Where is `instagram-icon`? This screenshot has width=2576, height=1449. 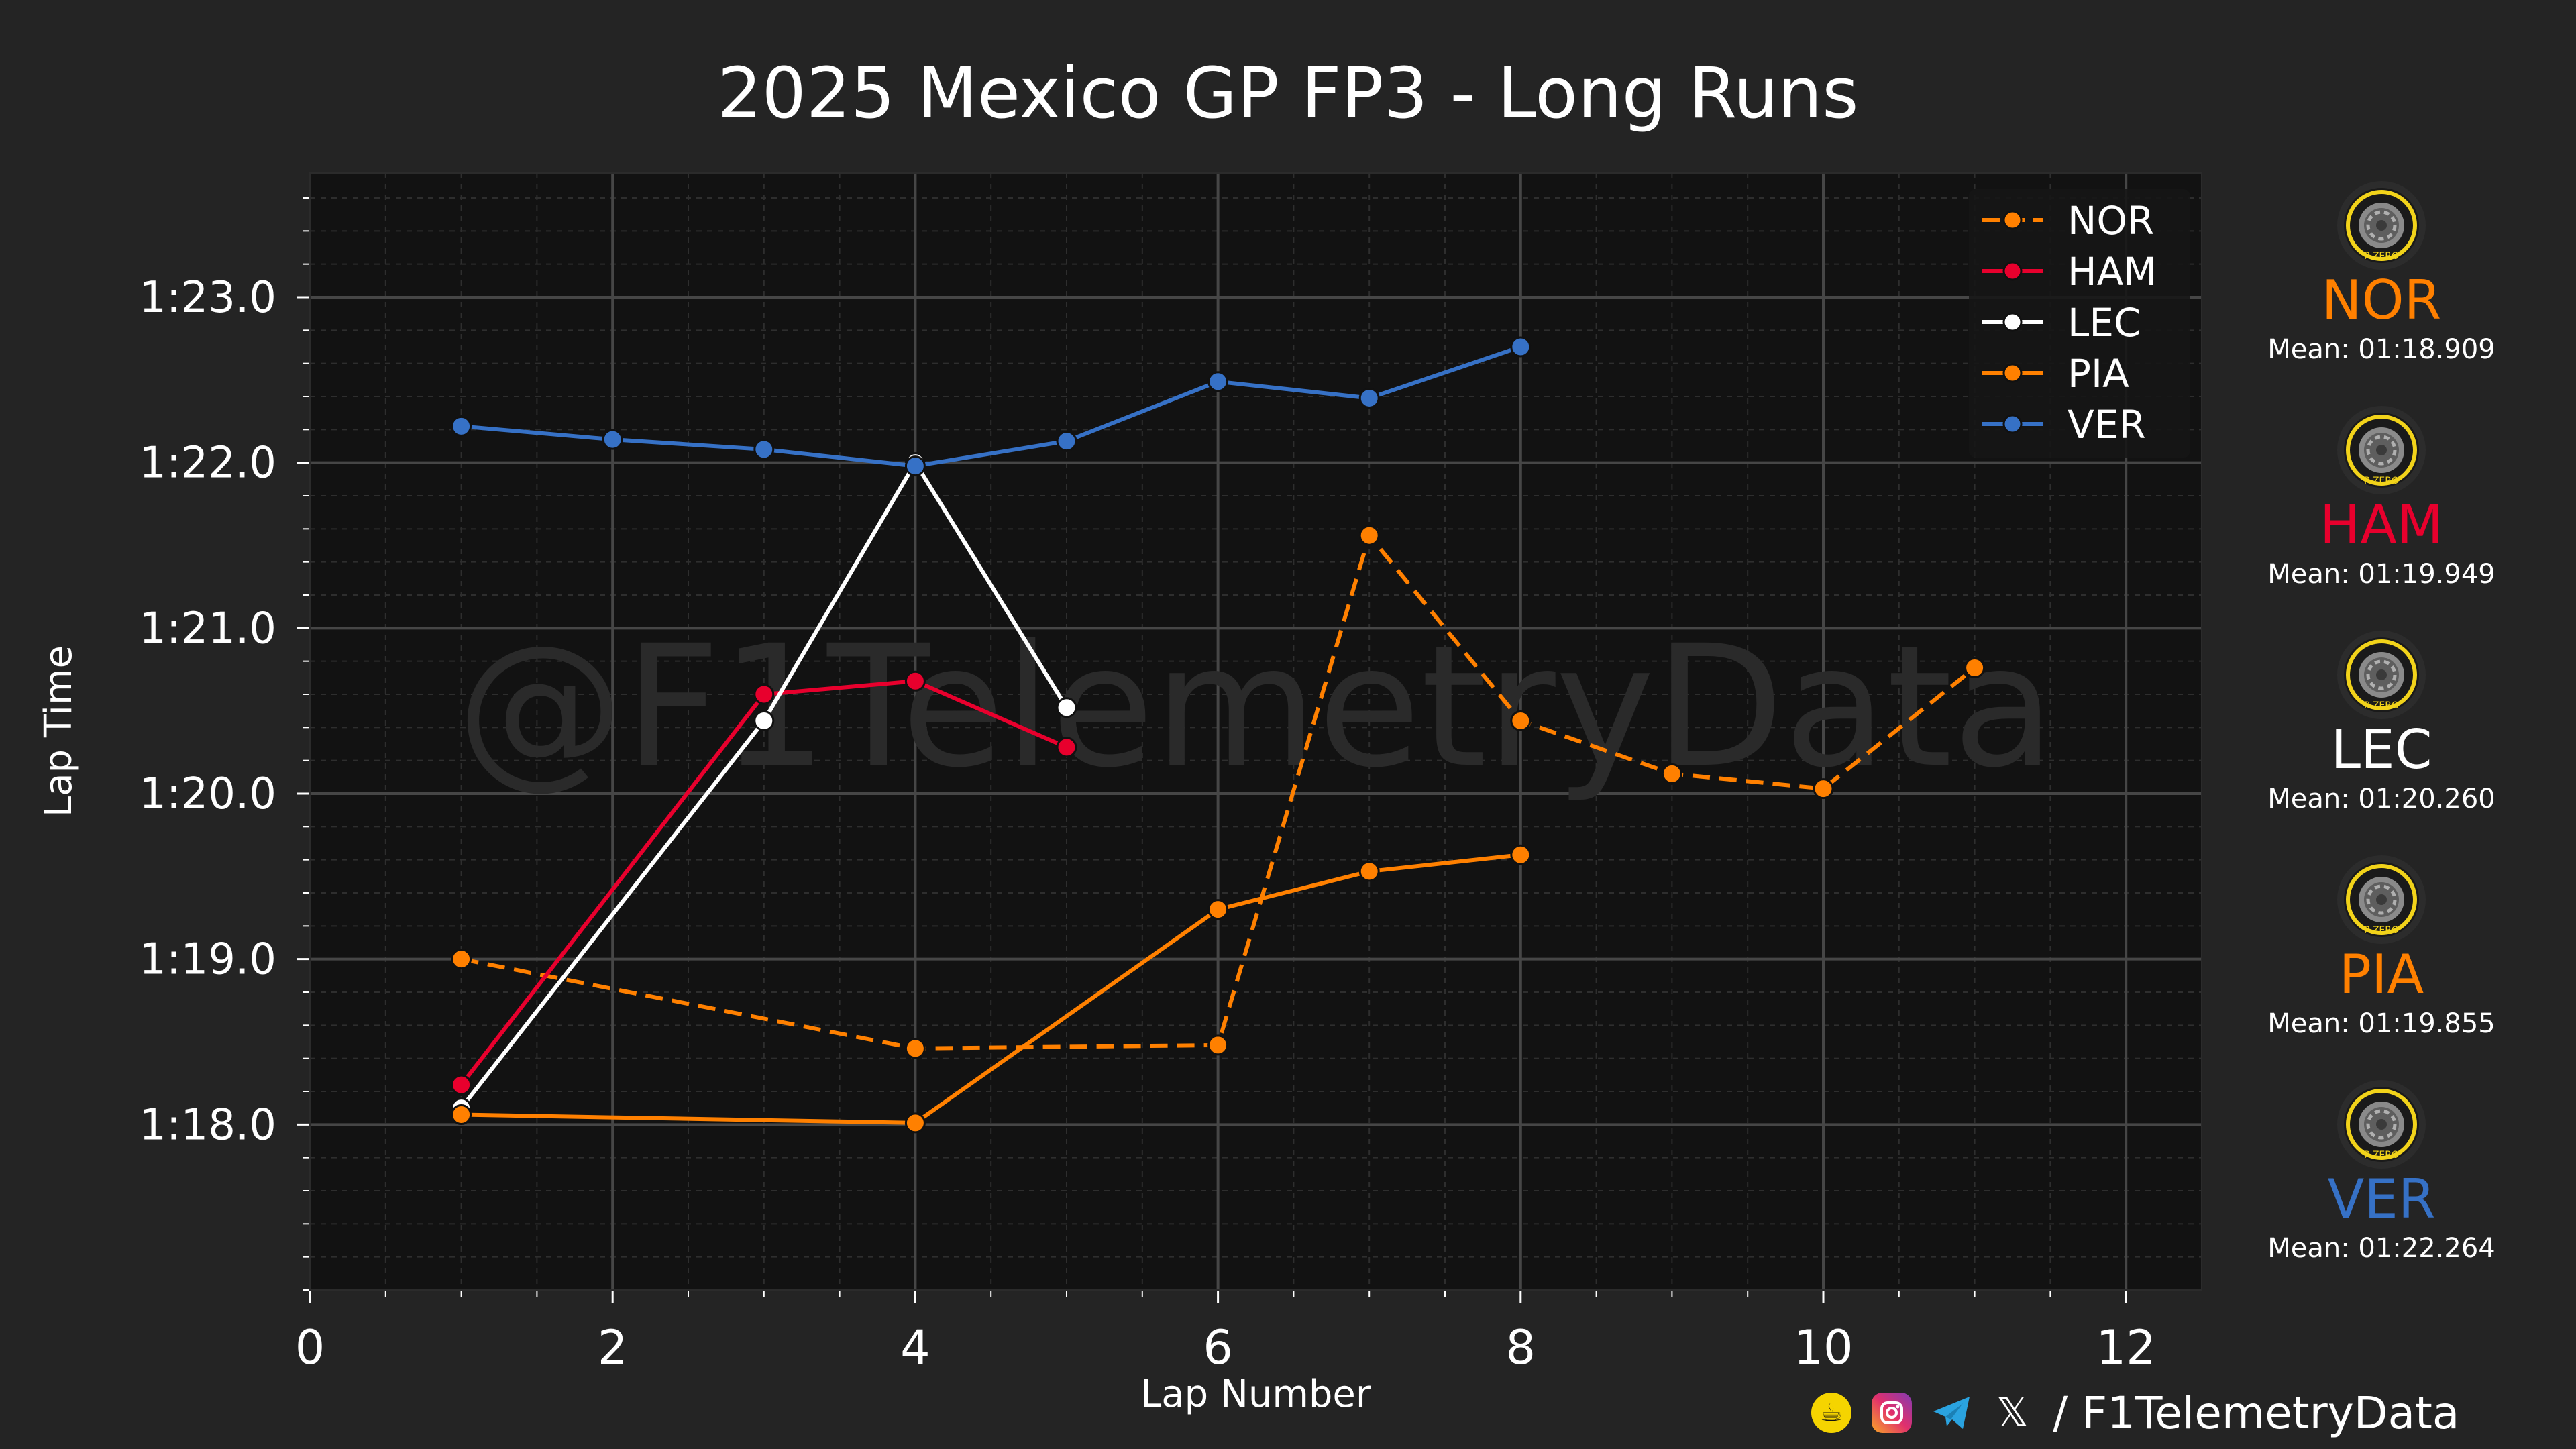
instagram-icon is located at coordinates (1892, 1413).